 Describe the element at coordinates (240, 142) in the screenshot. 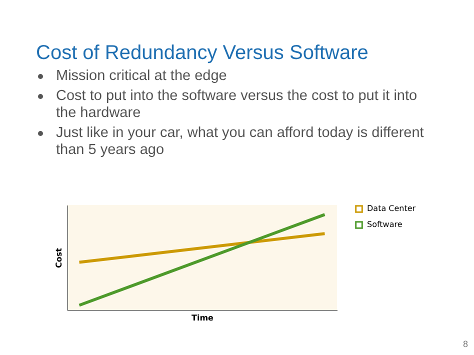

I see `text: Just like in your car, what you can afford today is different than 5 years ago` at that location.